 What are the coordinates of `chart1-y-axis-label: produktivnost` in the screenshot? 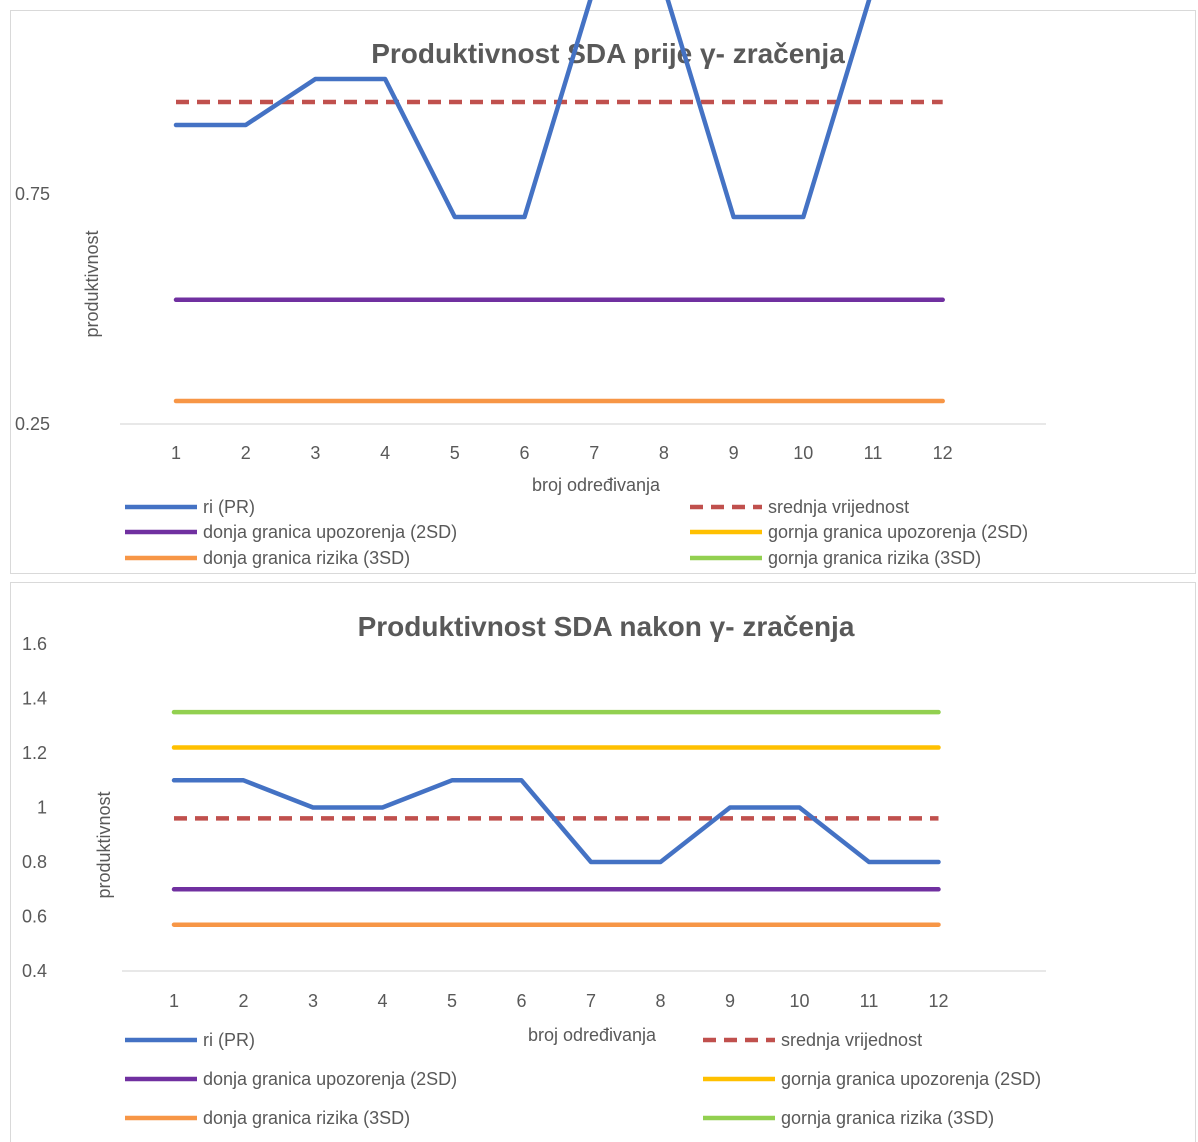 It's located at (92, 283).